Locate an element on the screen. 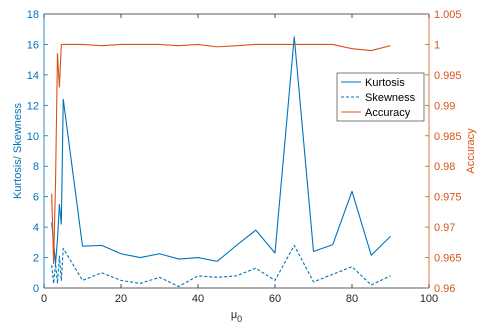  right-y-tick-label: 0.98 is located at coordinates (444, 167).